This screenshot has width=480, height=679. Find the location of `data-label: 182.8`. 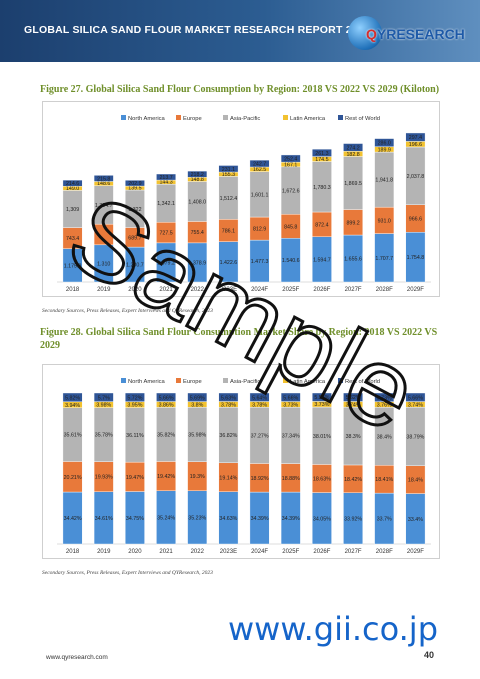

data-label: 182.8 is located at coordinates (352, 155).